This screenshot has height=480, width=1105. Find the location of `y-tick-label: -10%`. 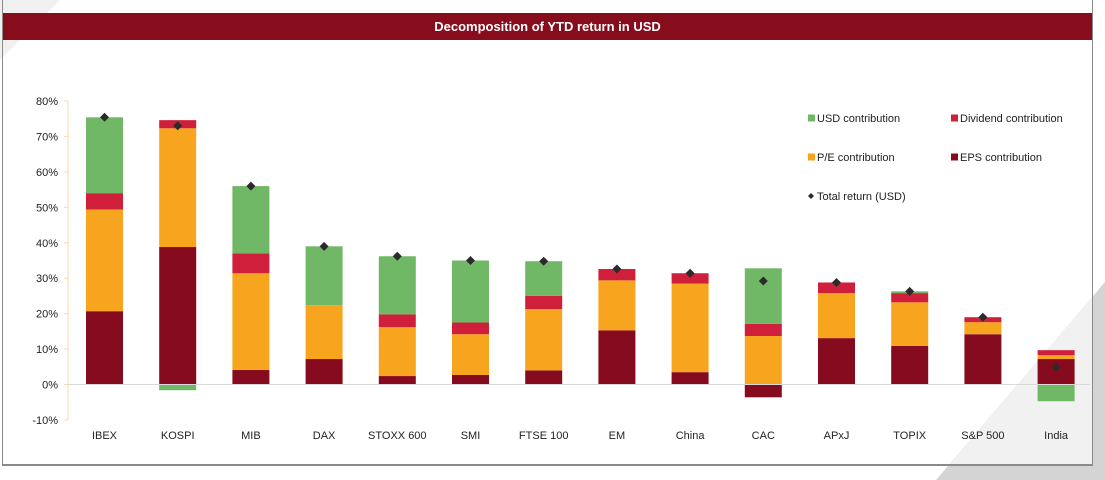

y-tick-label: -10% is located at coordinates (45, 421).